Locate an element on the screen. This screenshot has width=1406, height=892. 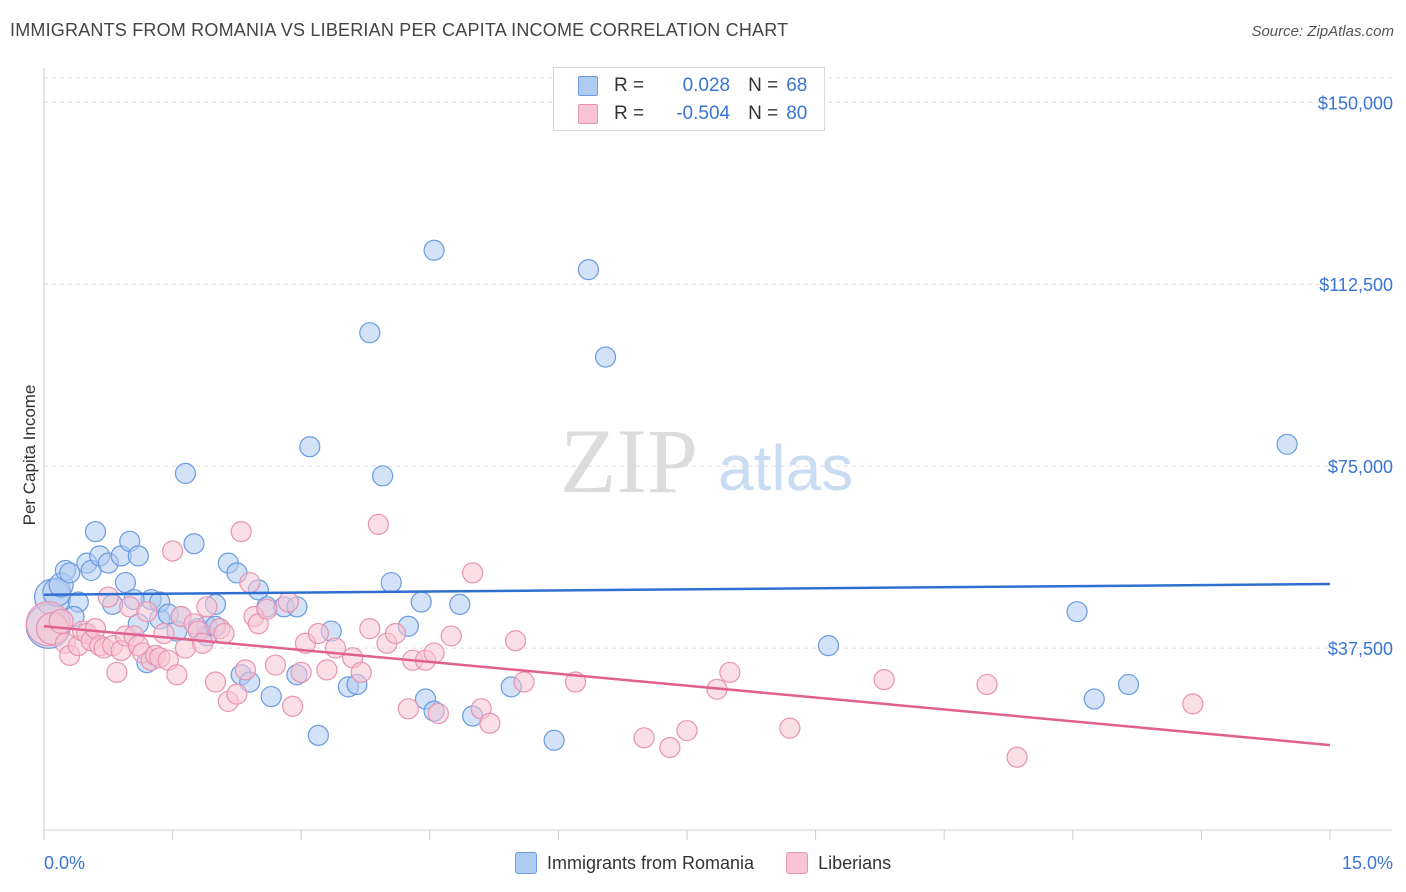
legend-r-value: -0.504 is located at coordinates (703, 113).